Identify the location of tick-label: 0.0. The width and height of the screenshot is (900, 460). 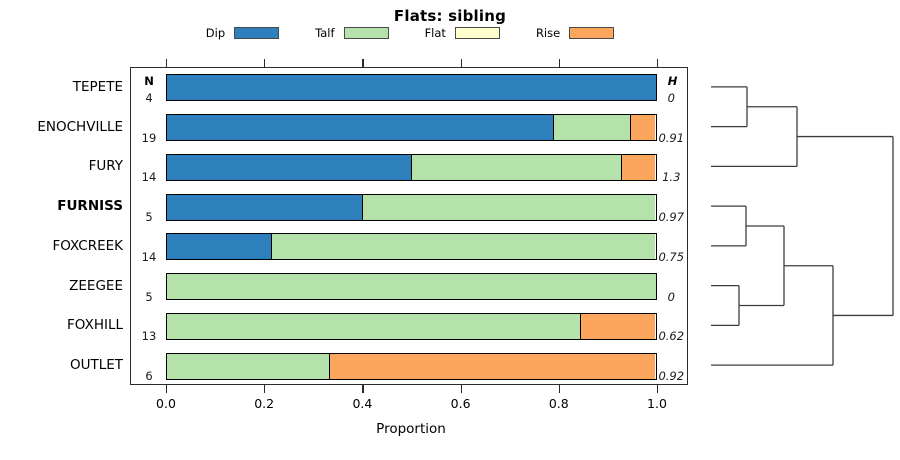
(166, 403).